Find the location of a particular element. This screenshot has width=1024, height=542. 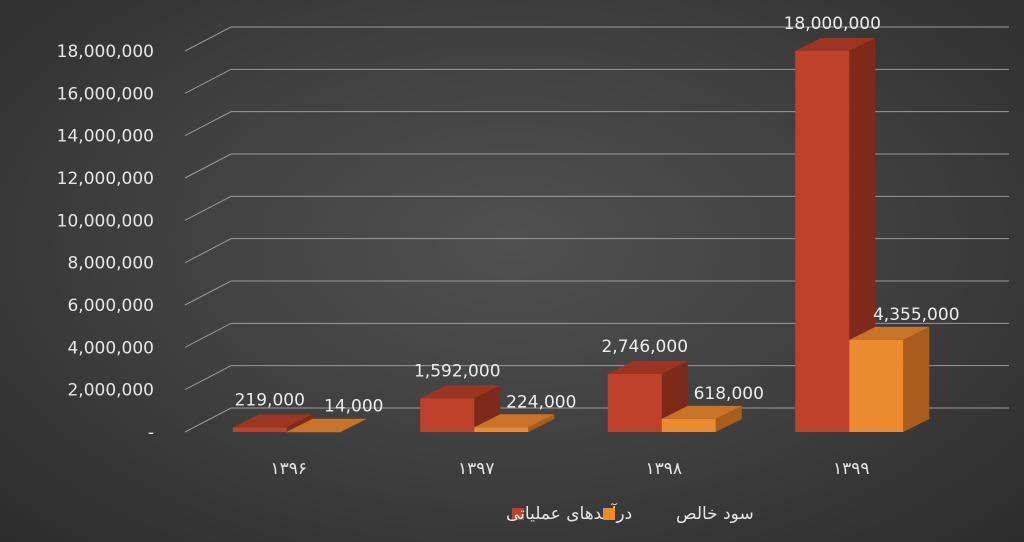

data-label: 18,000,000 is located at coordinates (832, 24).